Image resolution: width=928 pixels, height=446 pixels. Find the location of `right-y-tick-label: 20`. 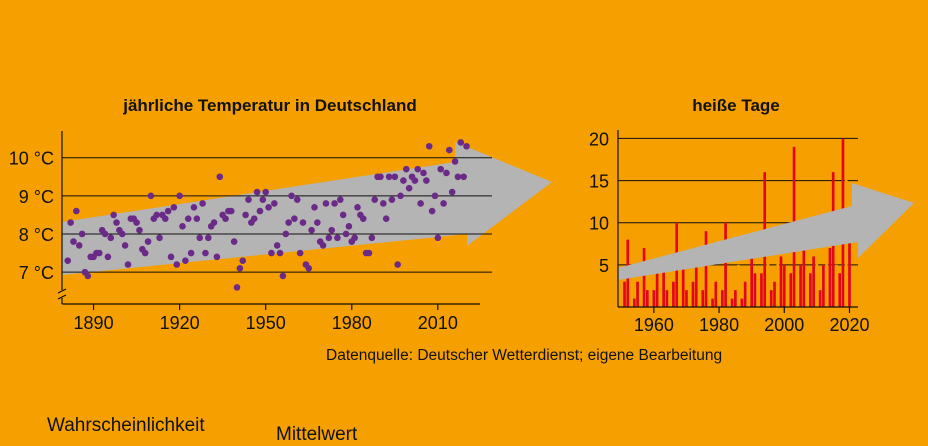

right-y-tick-label: 20 is located at coordinates (599, 139).